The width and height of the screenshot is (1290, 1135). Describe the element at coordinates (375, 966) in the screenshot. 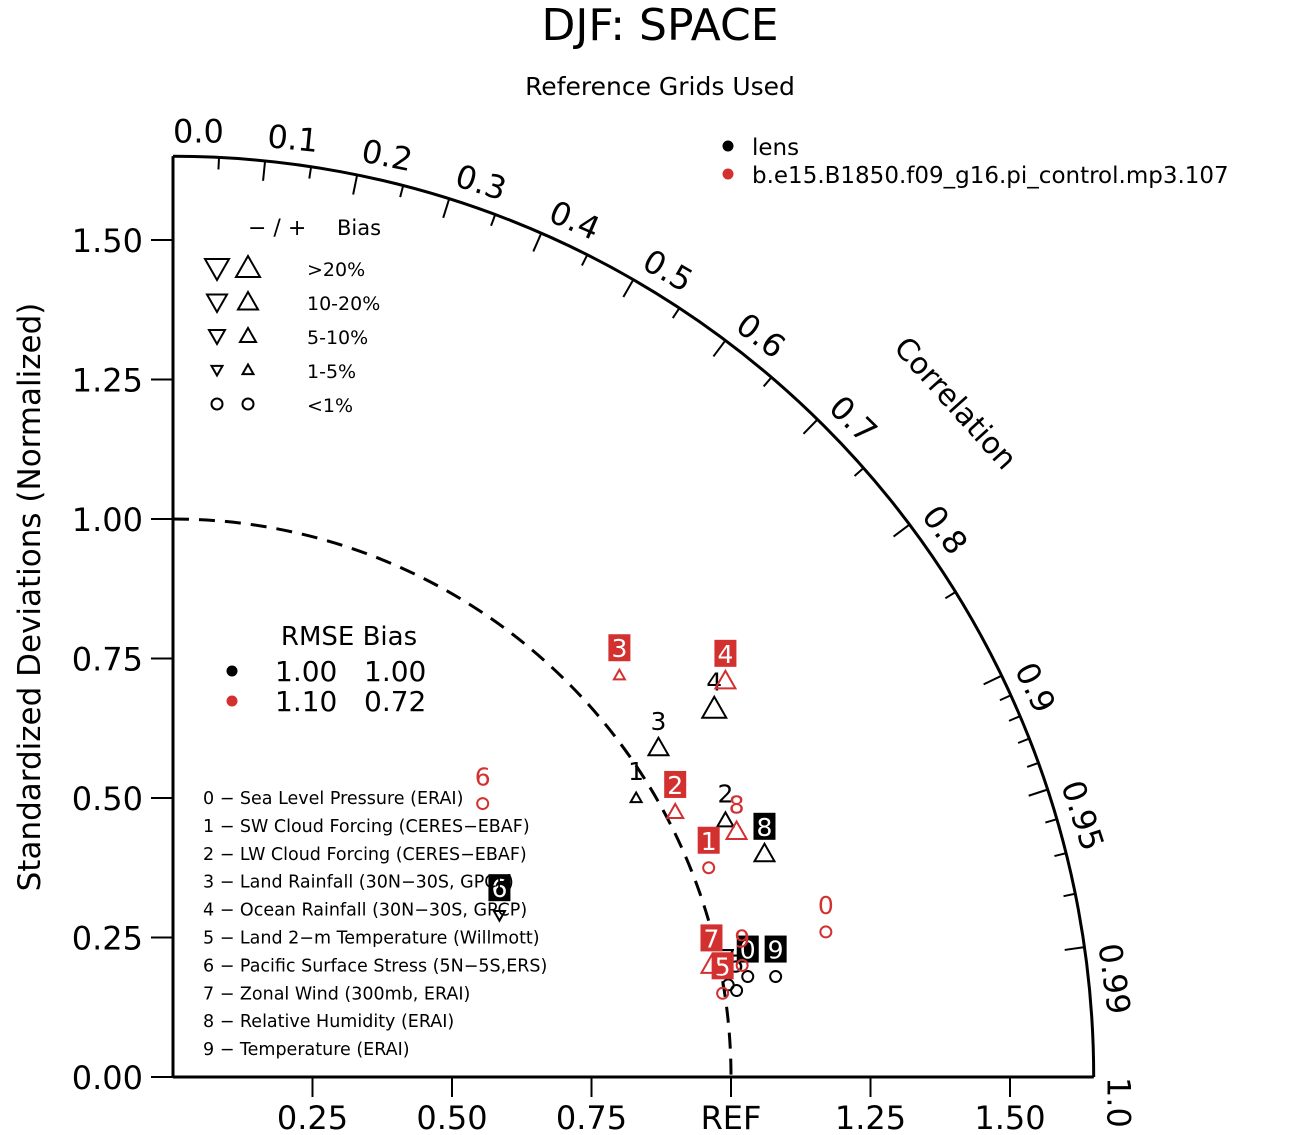

I see `variable-list-item: 6 − Pacific Surface Stress (5N−5S,ERS)` at that location.